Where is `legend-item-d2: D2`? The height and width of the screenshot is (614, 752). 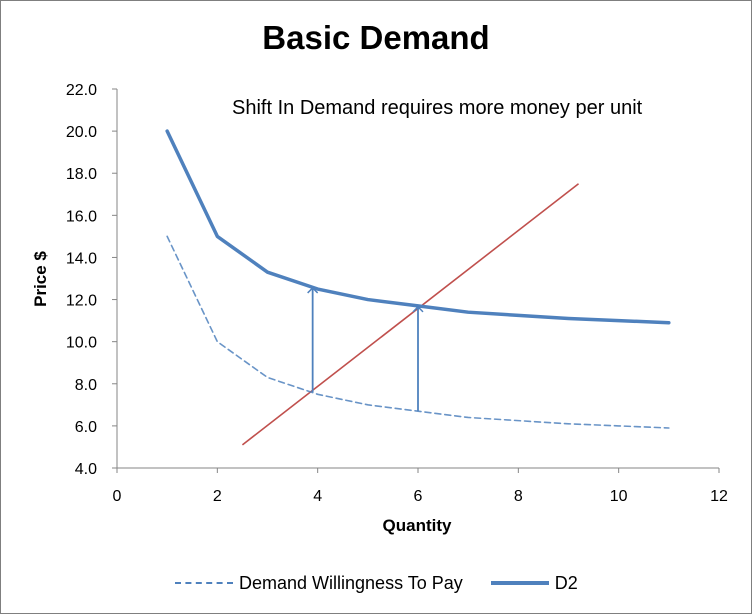 legend-item-d2: D2 is located at coordinates (534, 583).